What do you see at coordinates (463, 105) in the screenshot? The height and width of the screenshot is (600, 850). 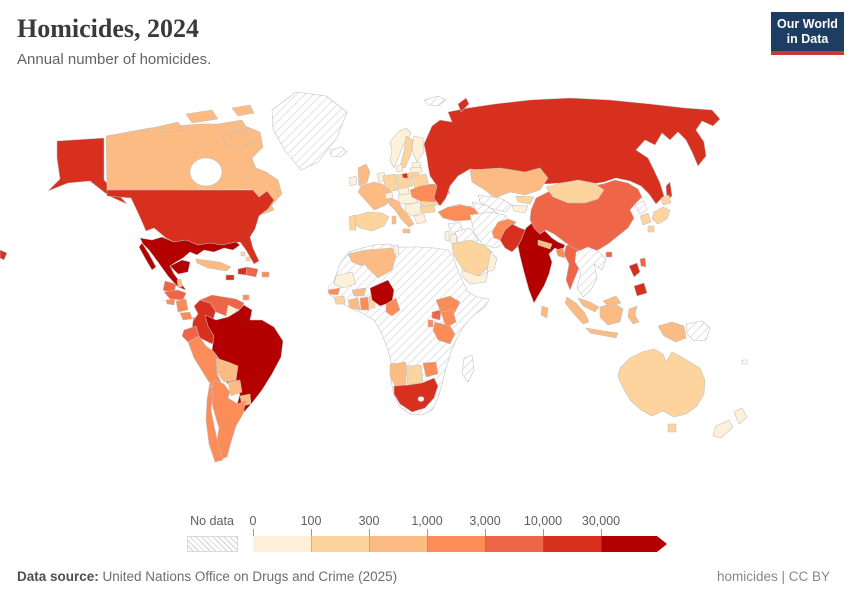 I see `country-russia-novaya-zemlya` at bounding box center [463, 105].